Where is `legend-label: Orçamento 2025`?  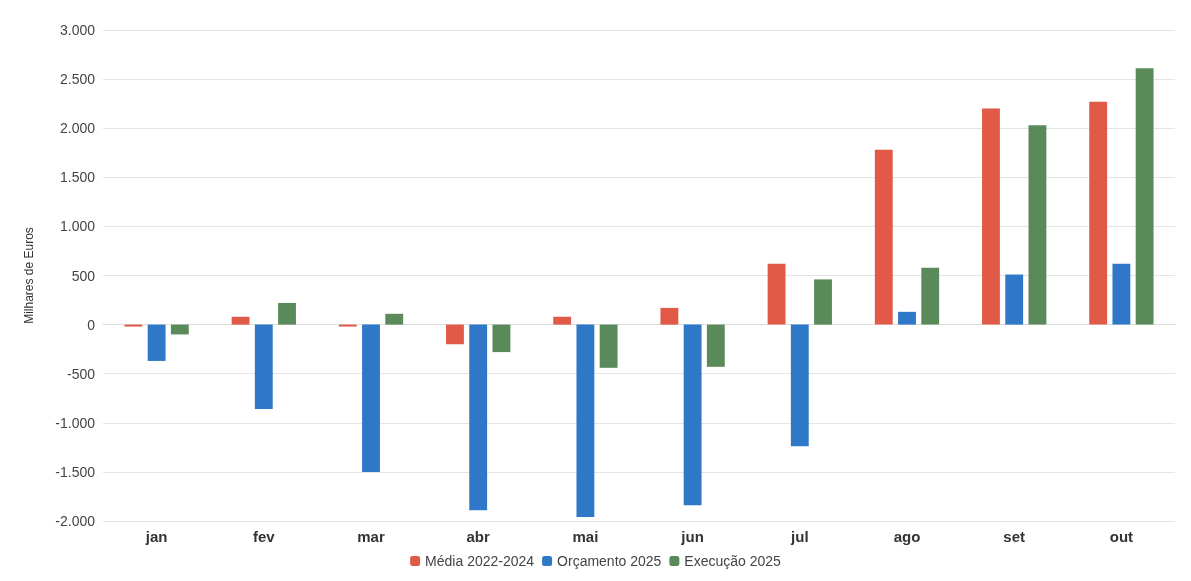 legend-label: Orçamento 2025 is located at coordinates (609, 561).